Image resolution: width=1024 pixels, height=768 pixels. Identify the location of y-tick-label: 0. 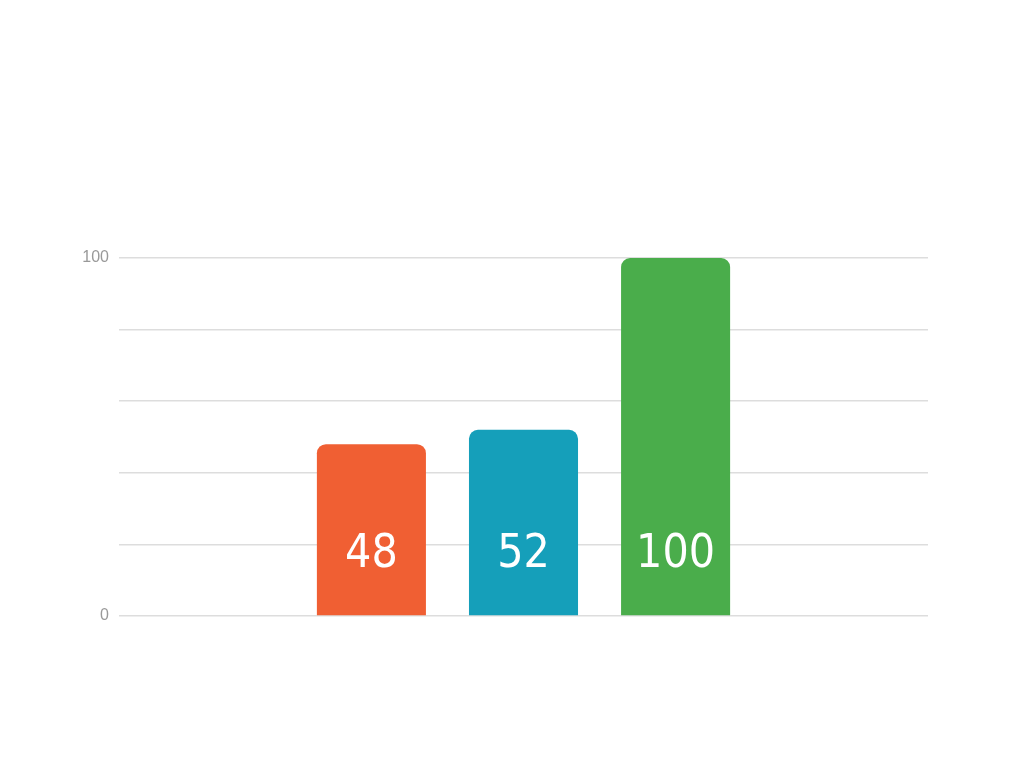
(105, 615).